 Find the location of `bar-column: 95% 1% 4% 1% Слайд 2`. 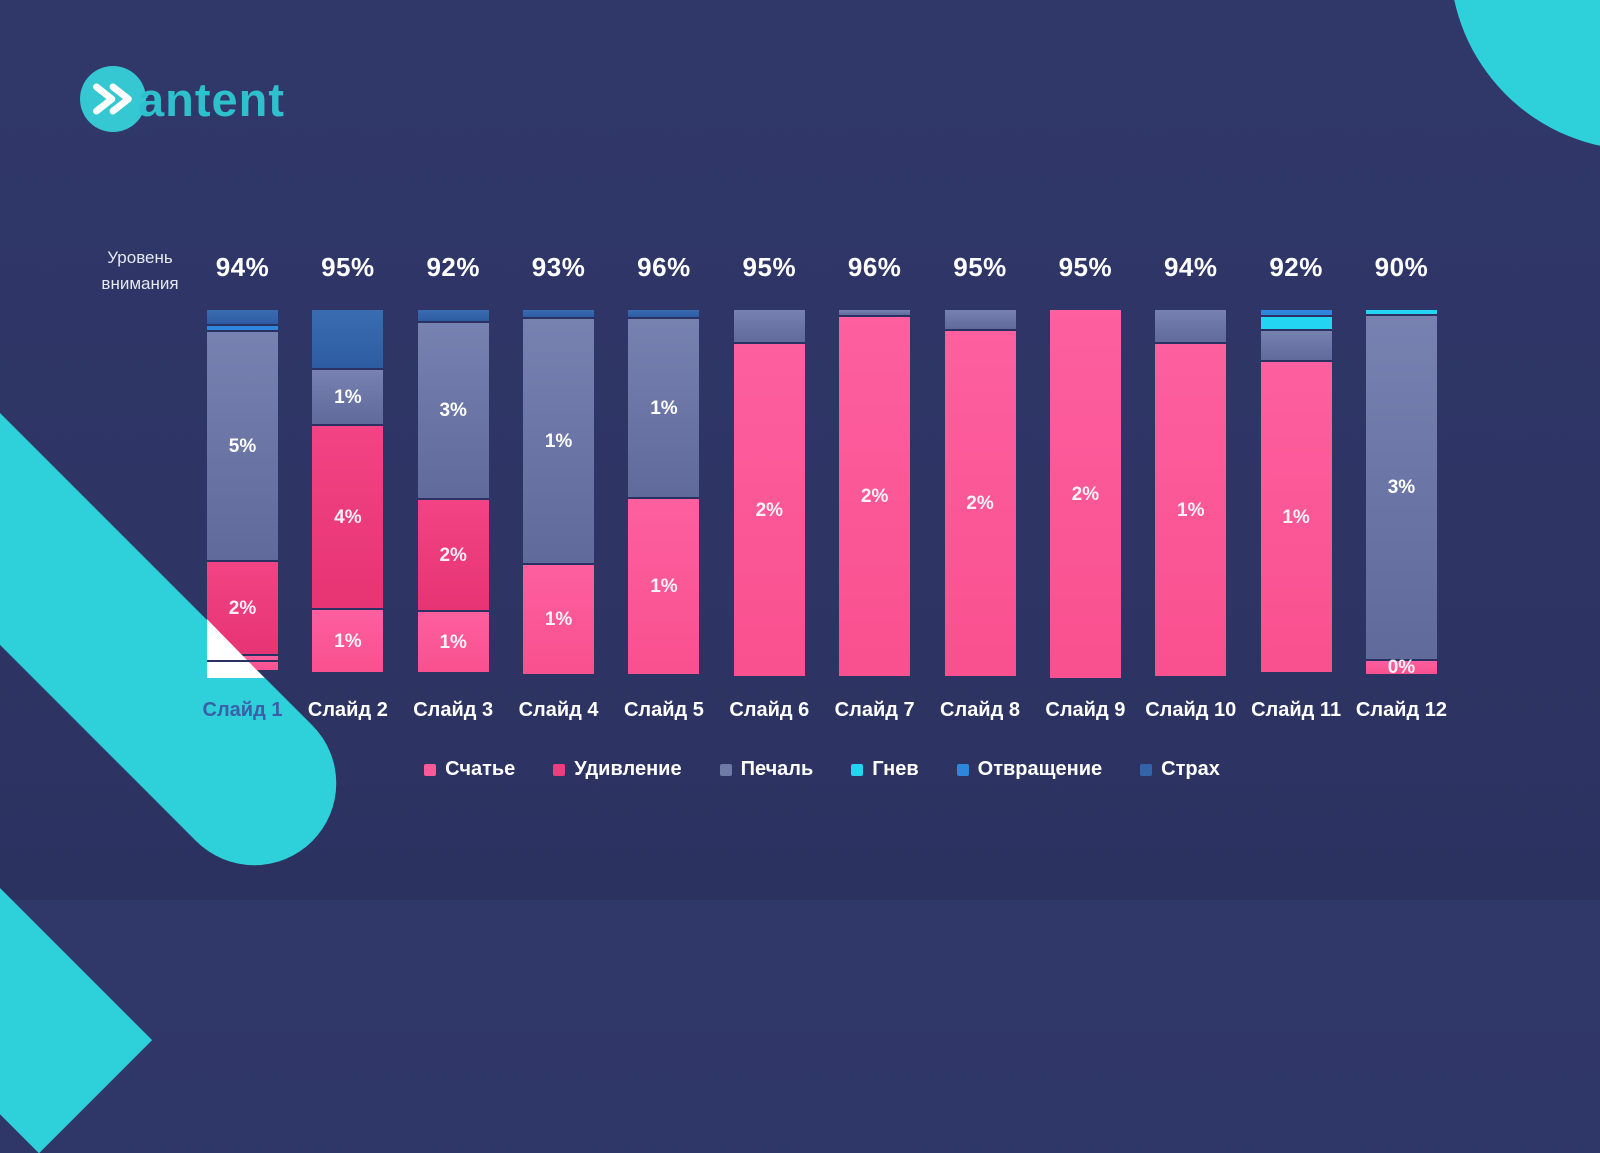

bar-column: 95% 1% 4% 1% Слайд 2 is located at coordinates (348, 486).